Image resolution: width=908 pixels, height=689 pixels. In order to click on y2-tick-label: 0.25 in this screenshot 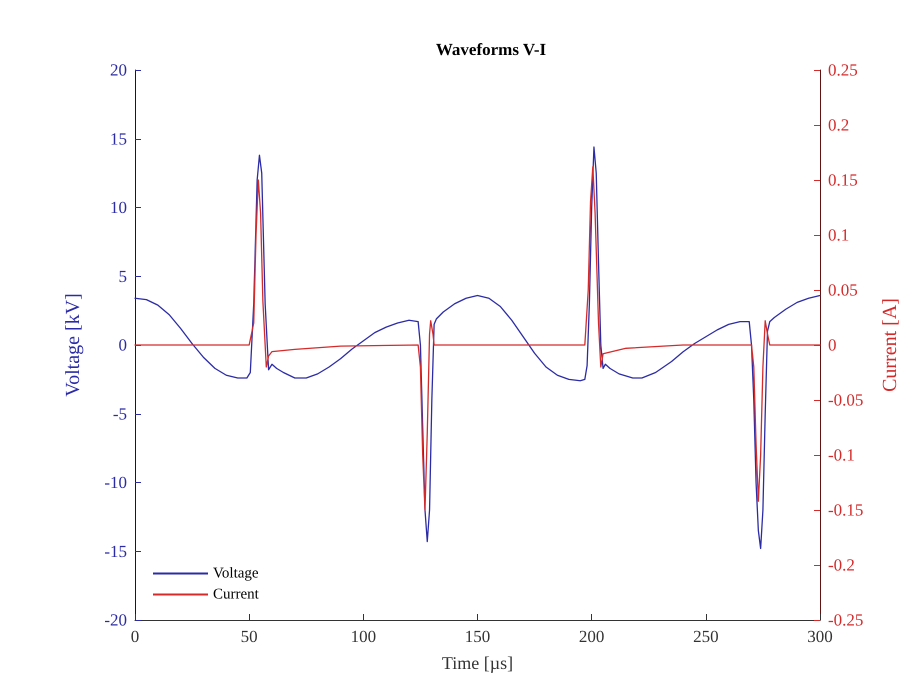, I will do `click(843, 70)`.